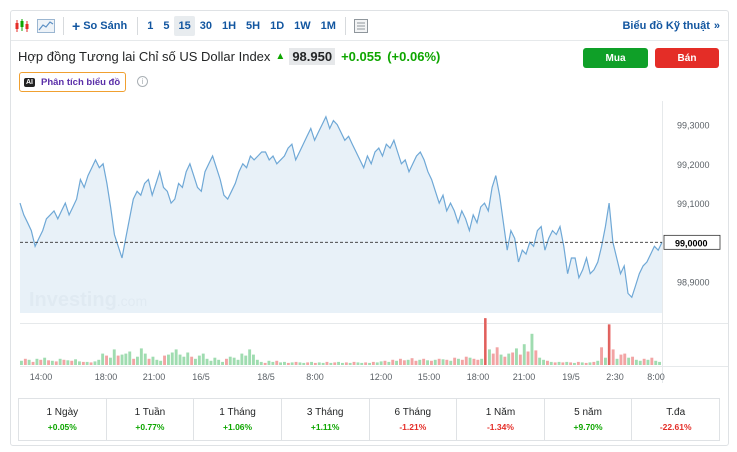  What do you see at coordinates (381, 377) in the screenshot?
I see `x-tick-label: 12:00` at bounding box center [381, 377].